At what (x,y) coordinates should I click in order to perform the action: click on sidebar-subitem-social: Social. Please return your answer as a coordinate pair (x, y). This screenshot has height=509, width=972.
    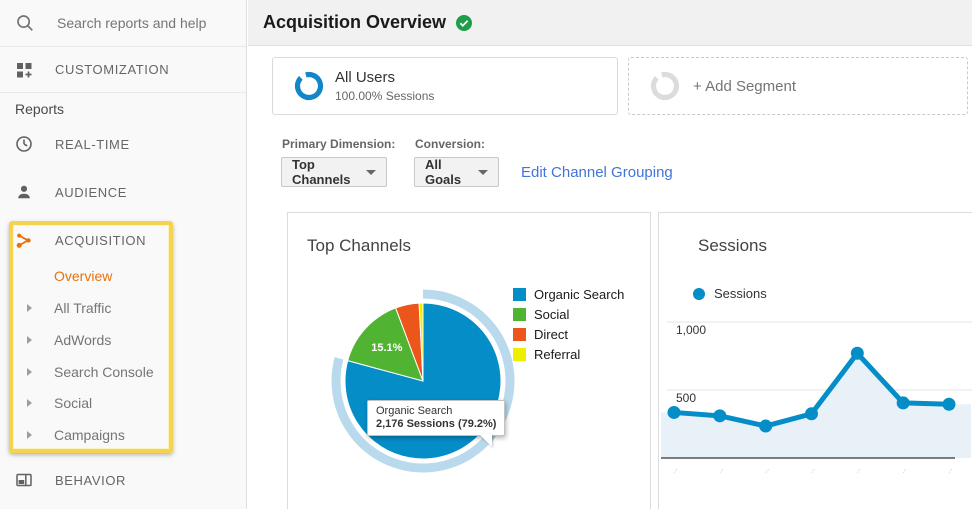
    Looking at the image, I should click on (123, 403).